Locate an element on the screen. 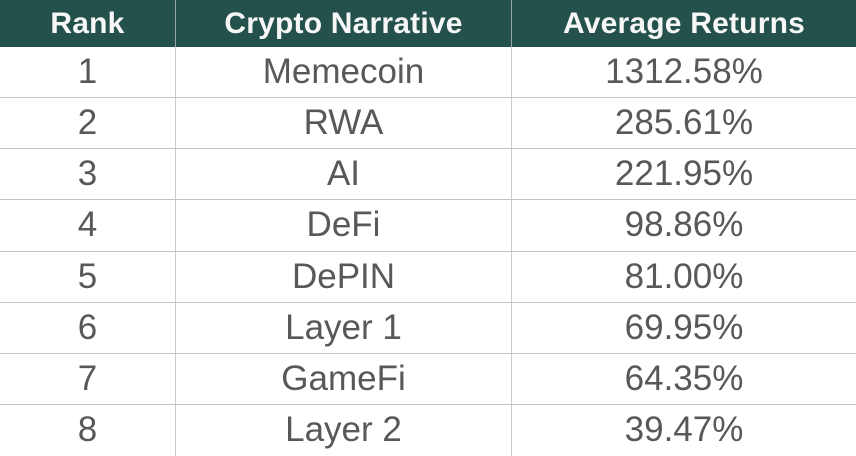 Image resolution: width=856 pixels, height=456 pixels. narrative-value: DeFi is located at coordinates (343, 225).